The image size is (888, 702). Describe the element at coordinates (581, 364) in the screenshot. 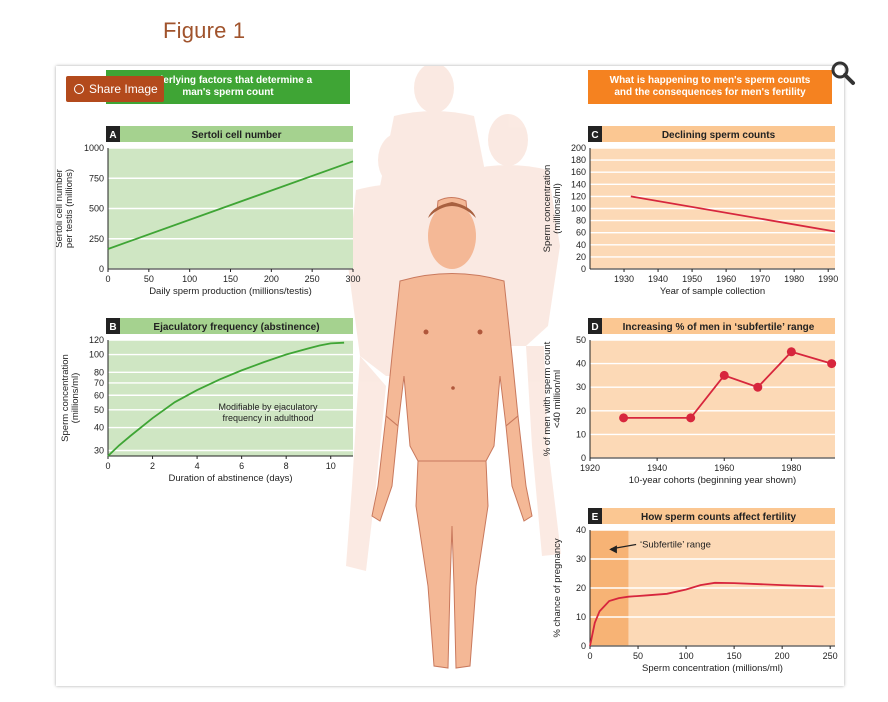

I see `chart-d-ytick-label: 40` at that location.